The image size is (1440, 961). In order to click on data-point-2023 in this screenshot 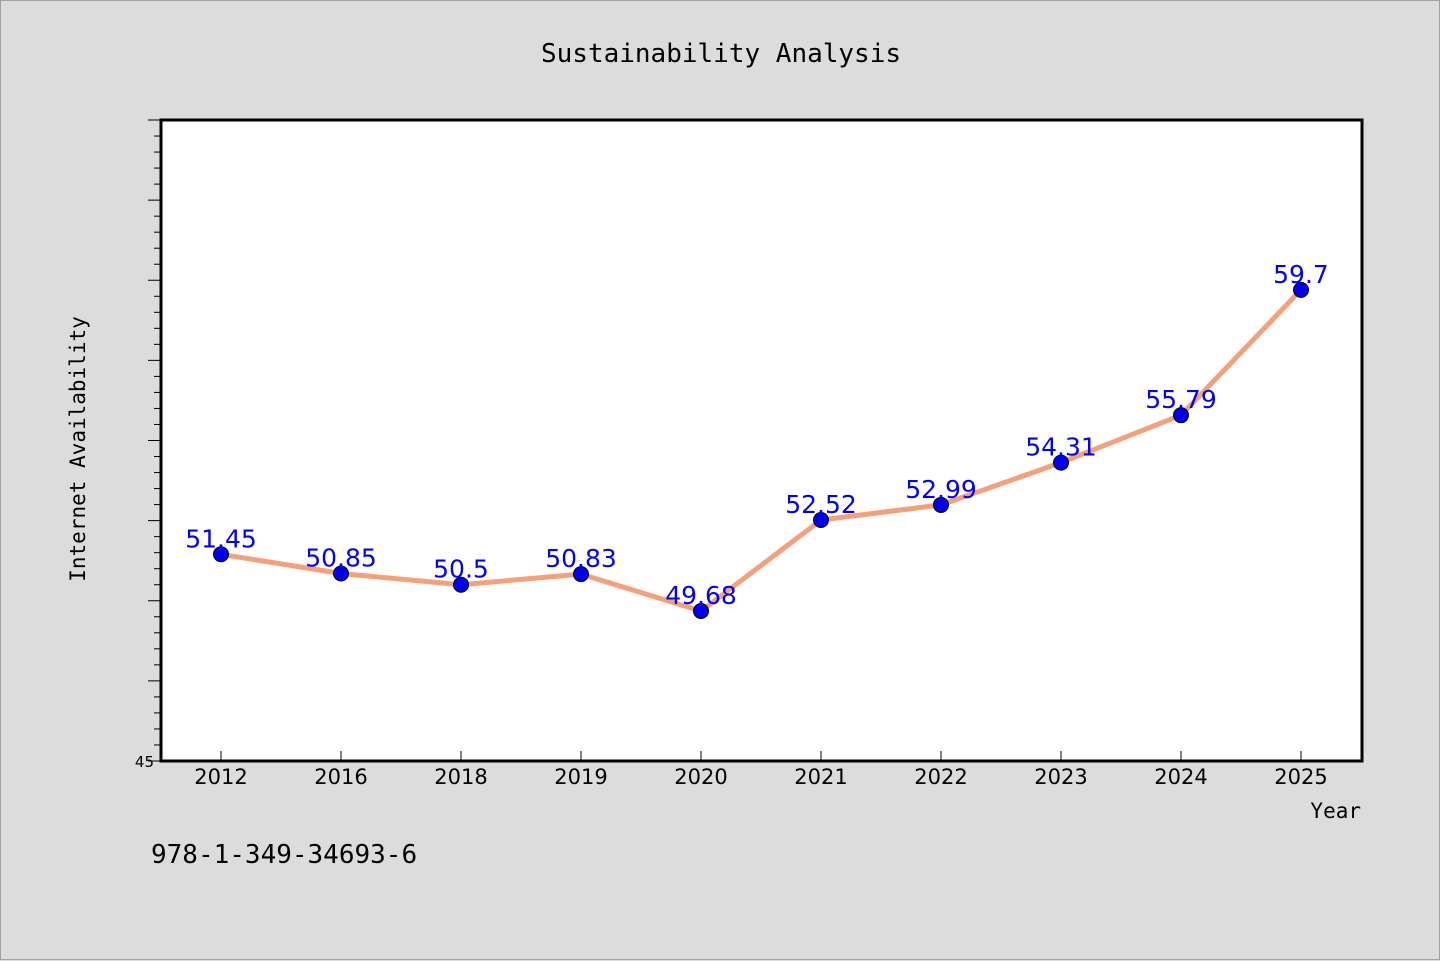, I will do `click(1061, 462)`.